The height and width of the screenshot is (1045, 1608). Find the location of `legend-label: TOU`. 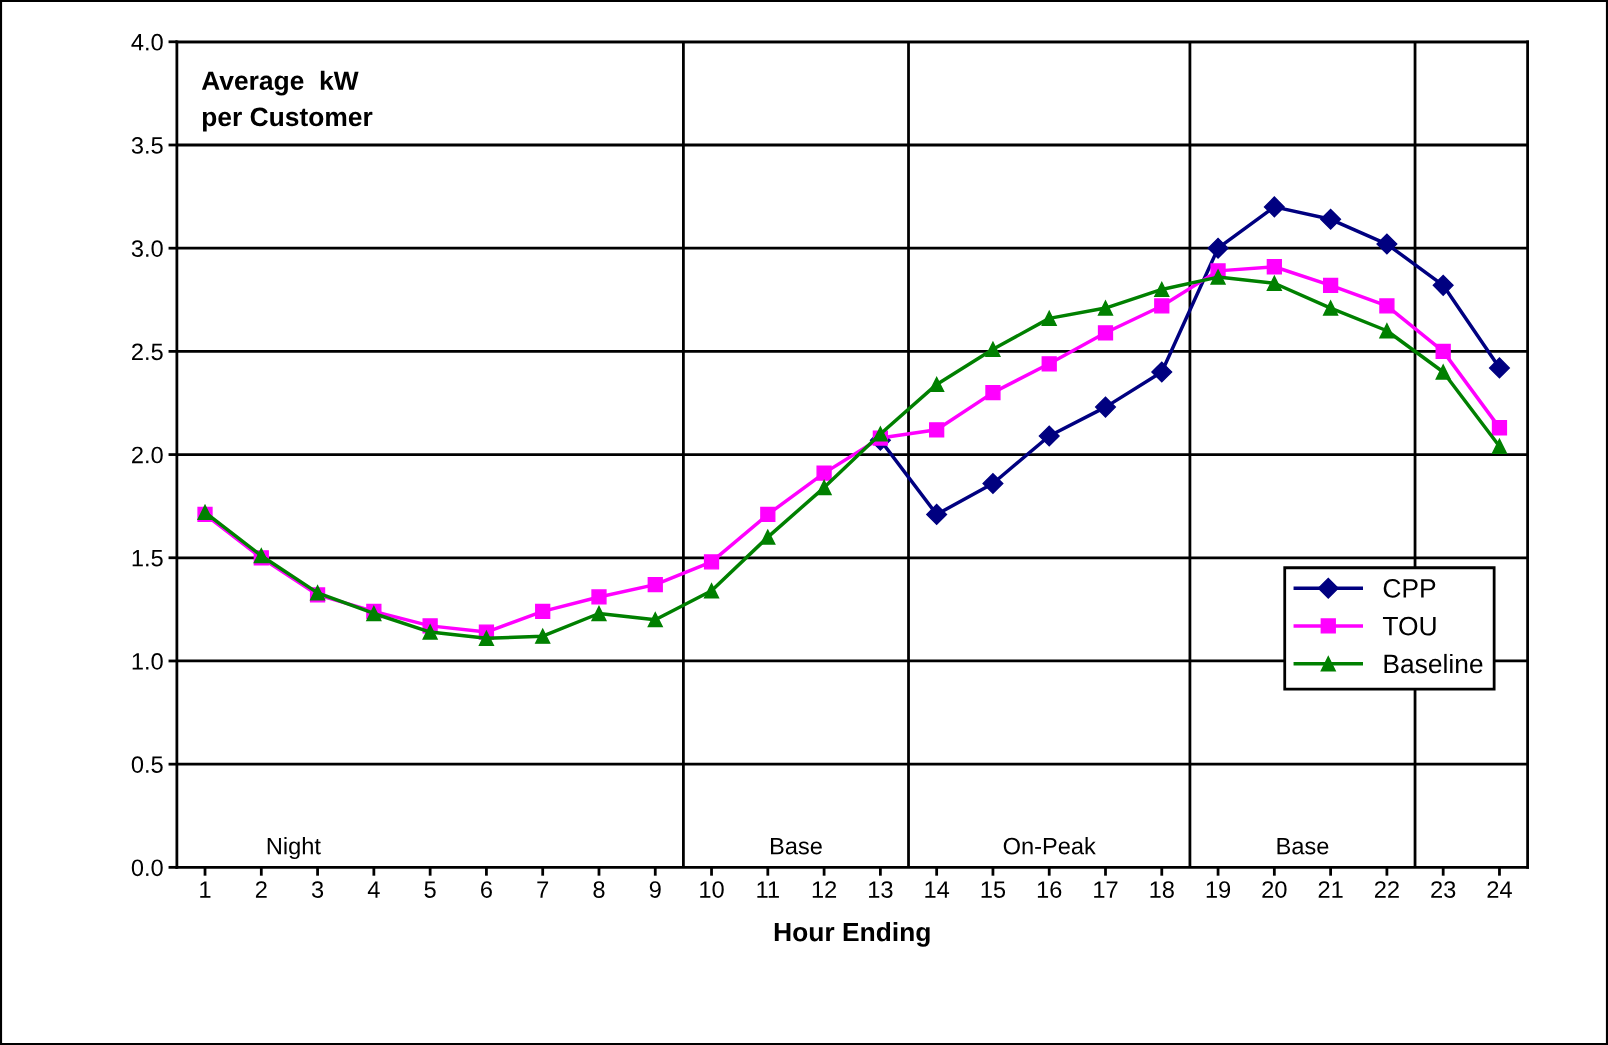

legend-label: TOU is located at coordinates (1409, 626).